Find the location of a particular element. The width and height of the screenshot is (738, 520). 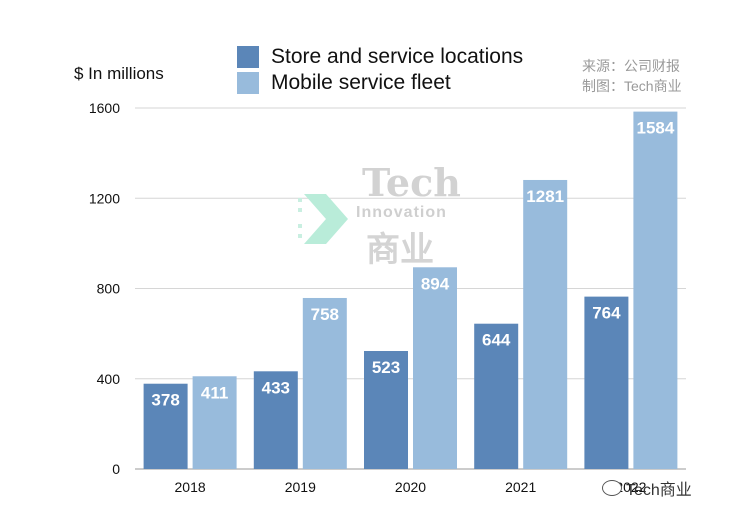

footer-watermark: Tech商业 is located at coordinates (647, 488).